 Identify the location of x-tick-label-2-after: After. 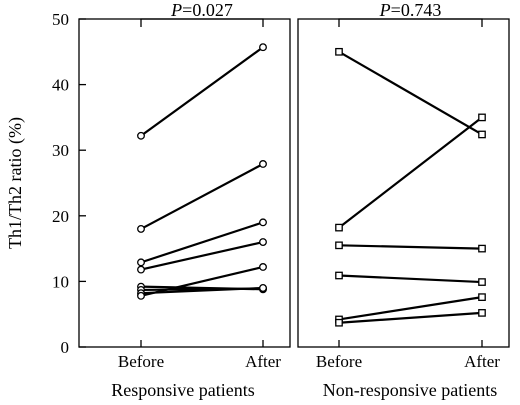
(482, 361).